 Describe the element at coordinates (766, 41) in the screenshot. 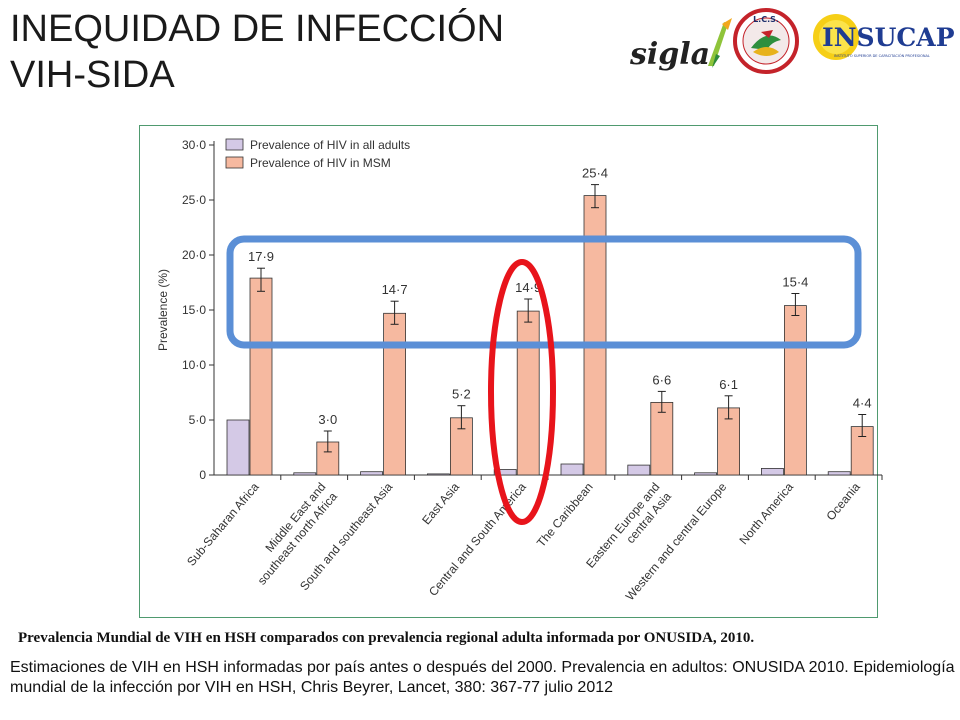

I see `lcs-logo: L.C.S.` at that location.